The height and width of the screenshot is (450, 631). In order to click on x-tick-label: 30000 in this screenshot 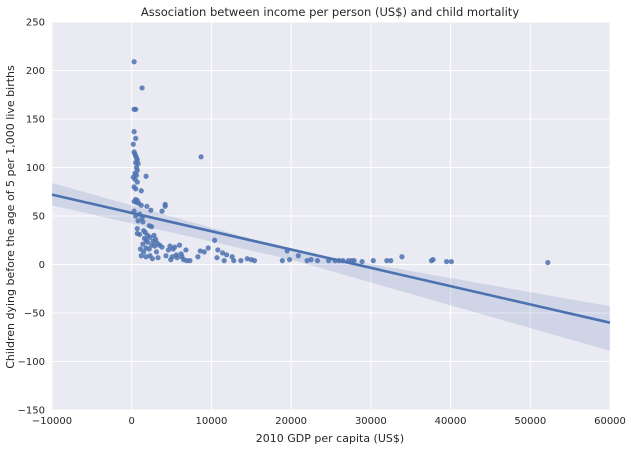, I will do `click(371, 421)`.